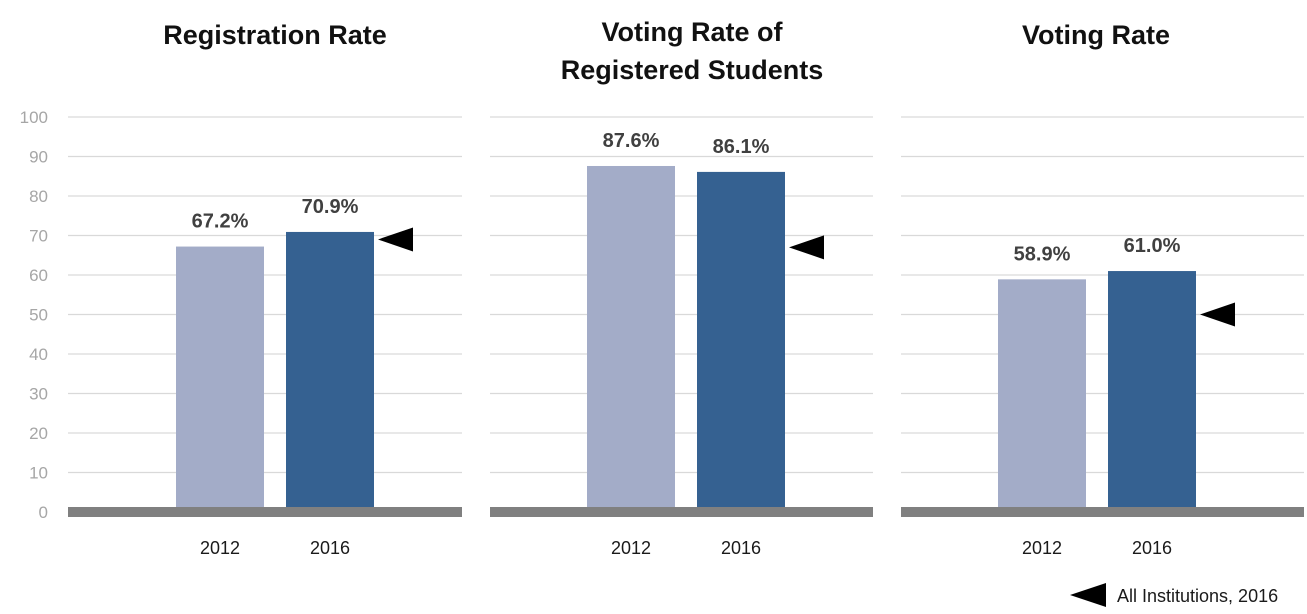 This screenshot has width=1307, height=614. What do you see at coordinates (692, 70) in the screenshot?
I see `panel-title: Registered Students` at bounding box center [692, 70].